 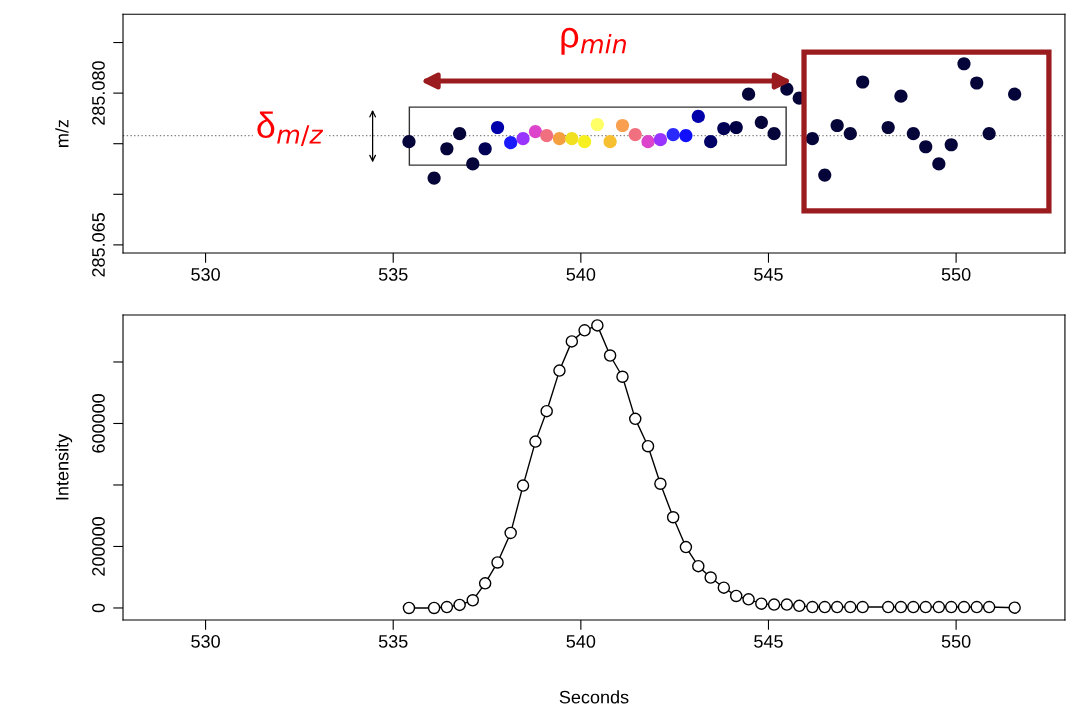 I want to click on y-tick-label: 200000, so click(x=98, y=546).